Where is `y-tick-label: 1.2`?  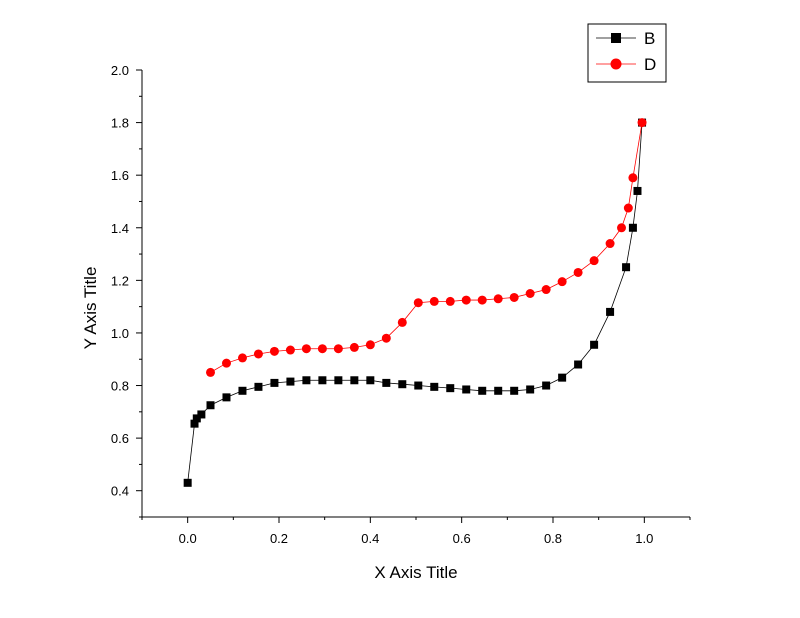
y-tick-label: 1.2 is located at coordinates (120, 280).